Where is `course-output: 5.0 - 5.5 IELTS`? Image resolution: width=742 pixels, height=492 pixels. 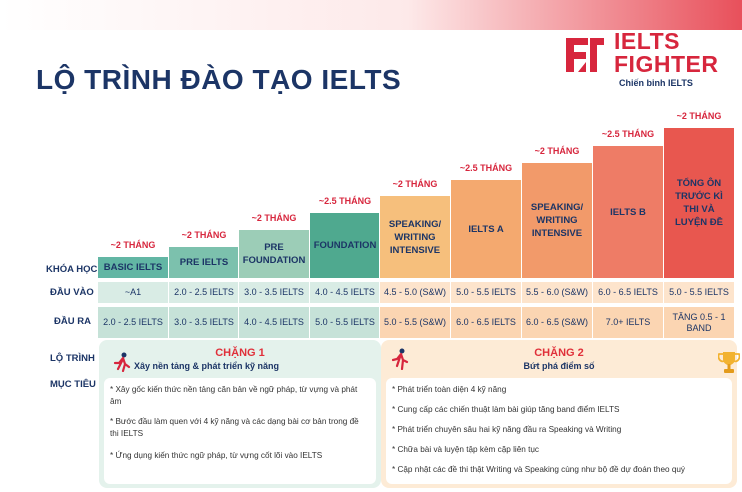
course-output: 5.0 - 5.5 IELTS is located at coordinates (345, 322).